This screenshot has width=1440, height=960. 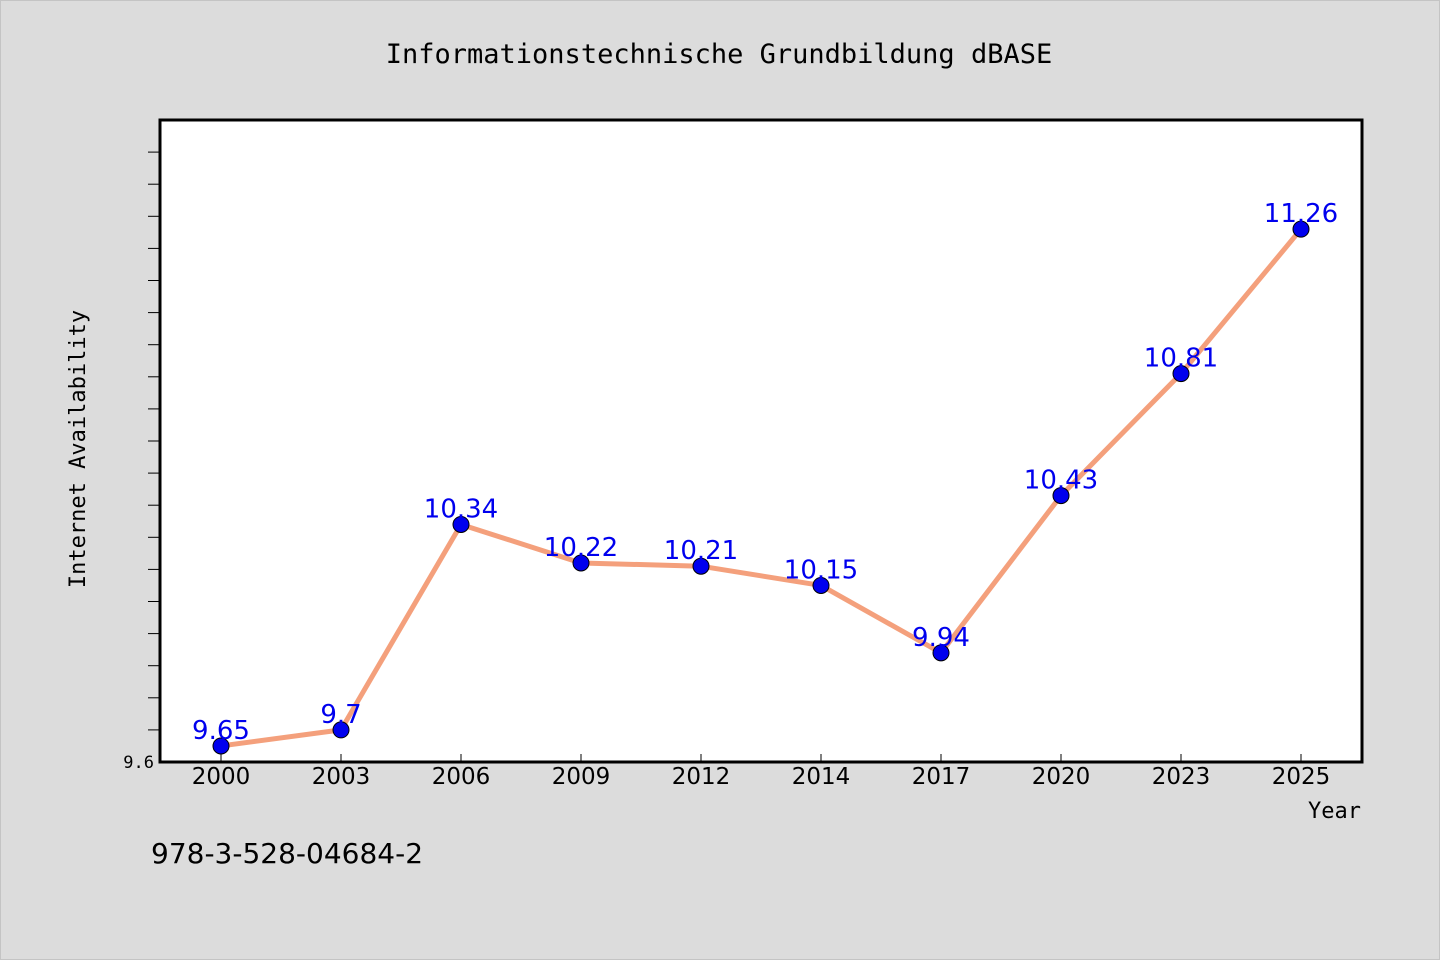 I want to click on x-tick-label: 2006, so click(x=461, y=777).